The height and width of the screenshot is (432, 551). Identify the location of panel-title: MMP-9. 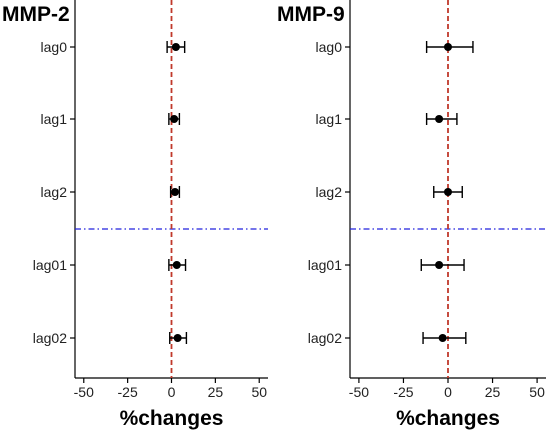
(311, 14).